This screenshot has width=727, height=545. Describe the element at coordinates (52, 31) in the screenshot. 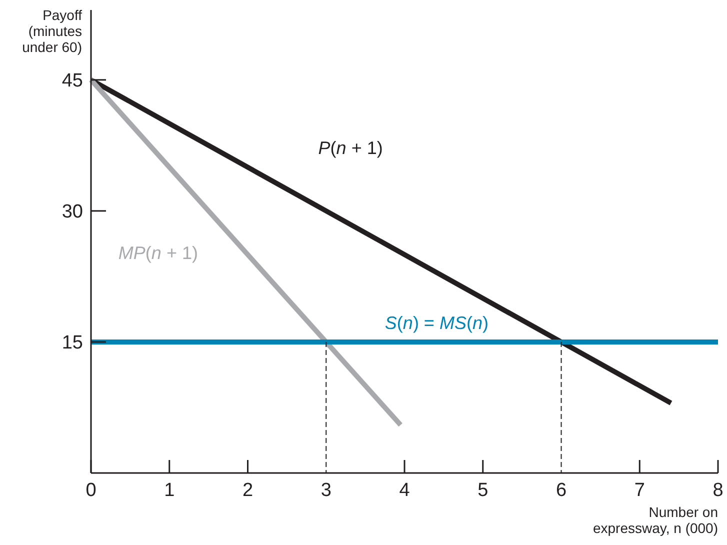

I see `y-axis-title: Payoff (minutes under 60)` at that location.